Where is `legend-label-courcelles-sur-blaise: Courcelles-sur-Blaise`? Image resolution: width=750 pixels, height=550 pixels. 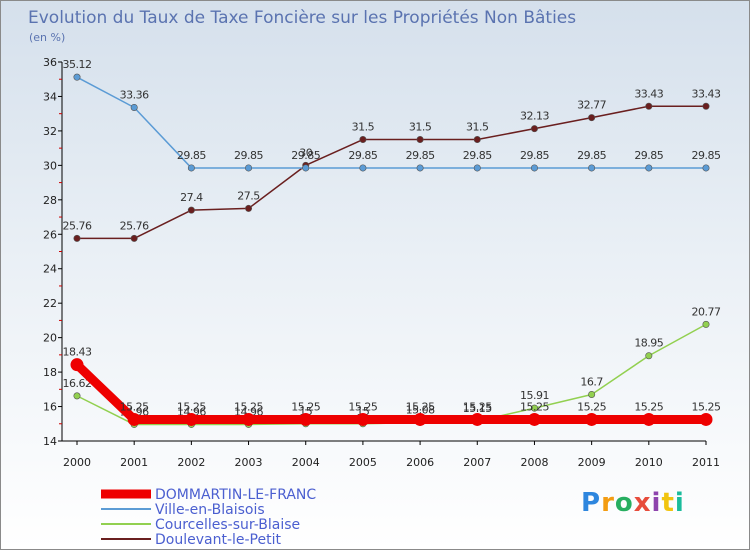 legend-label-courcelles-sur-blaise: Courcelles-sur-Blaise is located at coordinates (227, 525).